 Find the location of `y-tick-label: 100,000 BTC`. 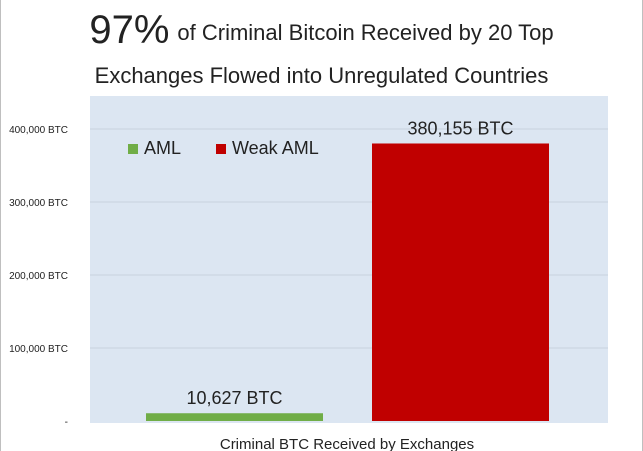

y-tick-label: 100,000 BTC is located at coordinates (38, 349).